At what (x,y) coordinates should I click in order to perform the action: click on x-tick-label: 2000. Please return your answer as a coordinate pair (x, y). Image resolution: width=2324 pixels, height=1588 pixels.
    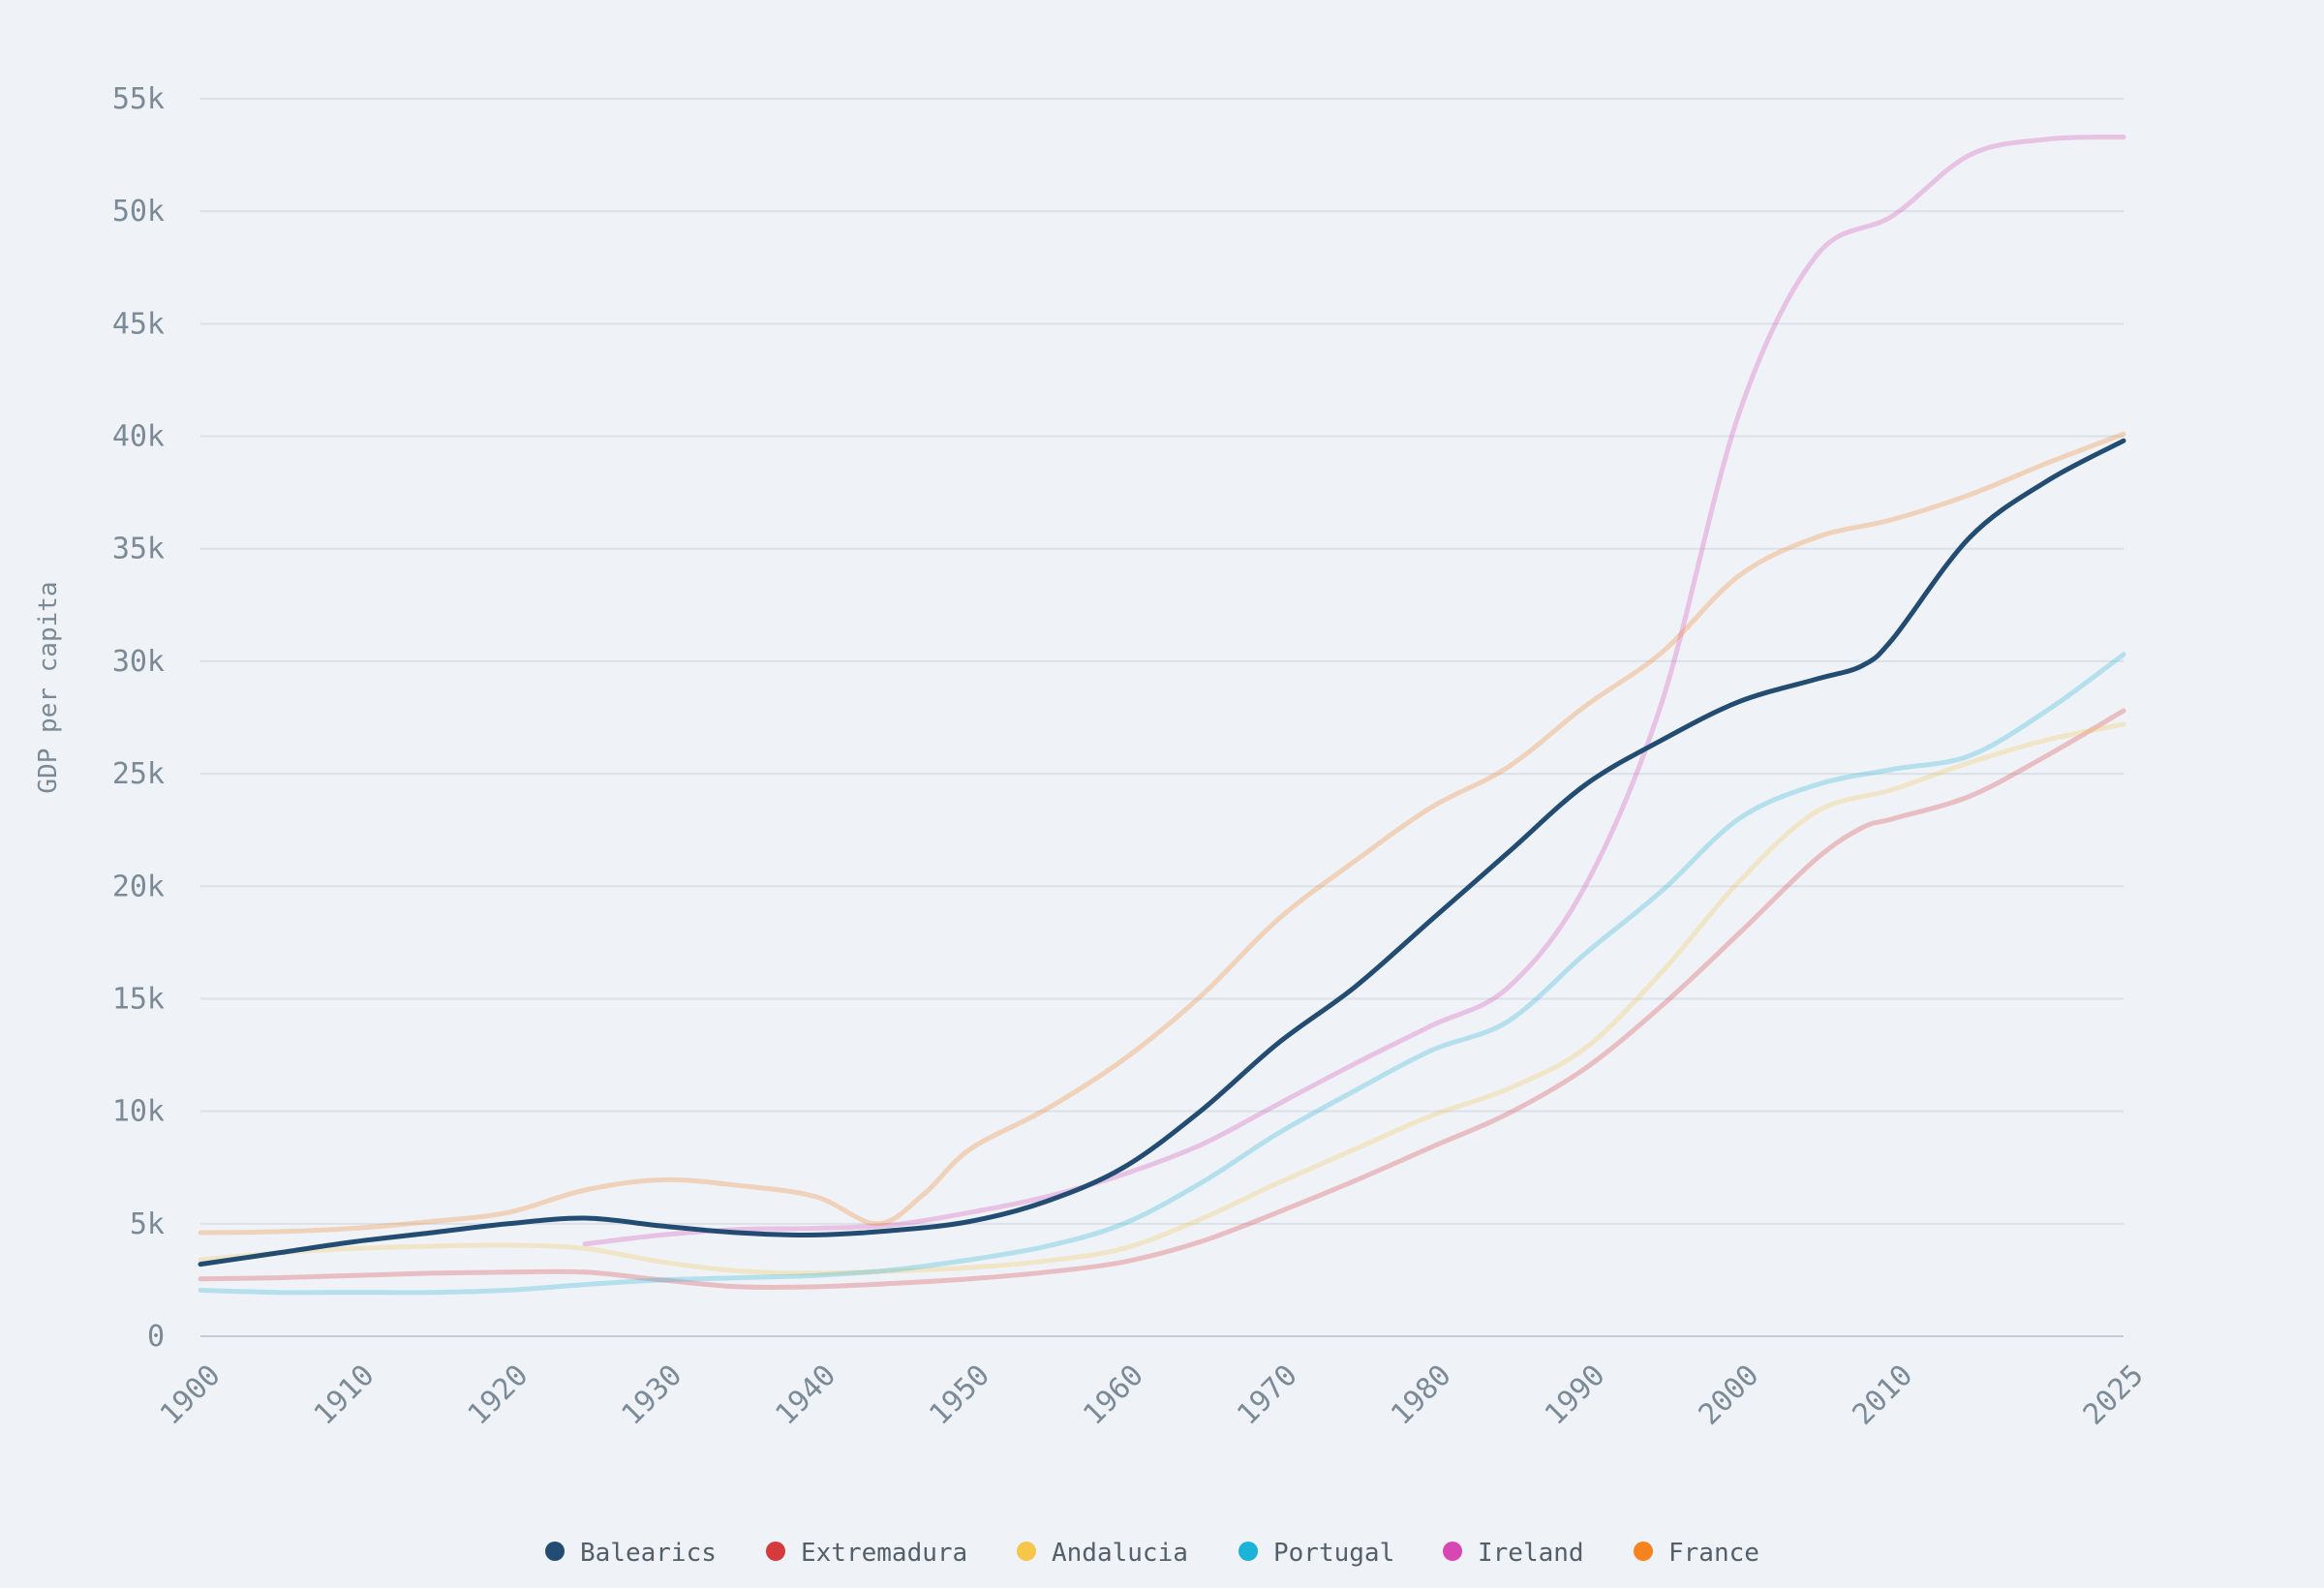
    Looking at the image, I should click on (1730, 1395).